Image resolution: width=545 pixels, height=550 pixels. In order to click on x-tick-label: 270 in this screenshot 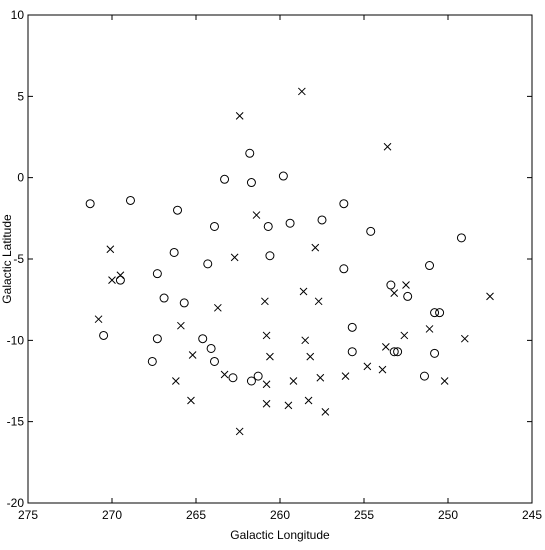, I will do `click(112, 515)`.